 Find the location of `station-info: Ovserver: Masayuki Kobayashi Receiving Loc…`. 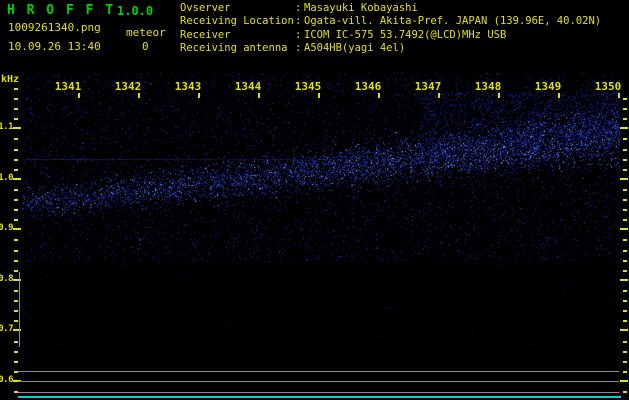

station-info: Ovserver: Masayuki Kobayashi Receiving Loc… is located at coordinates (390, 29).